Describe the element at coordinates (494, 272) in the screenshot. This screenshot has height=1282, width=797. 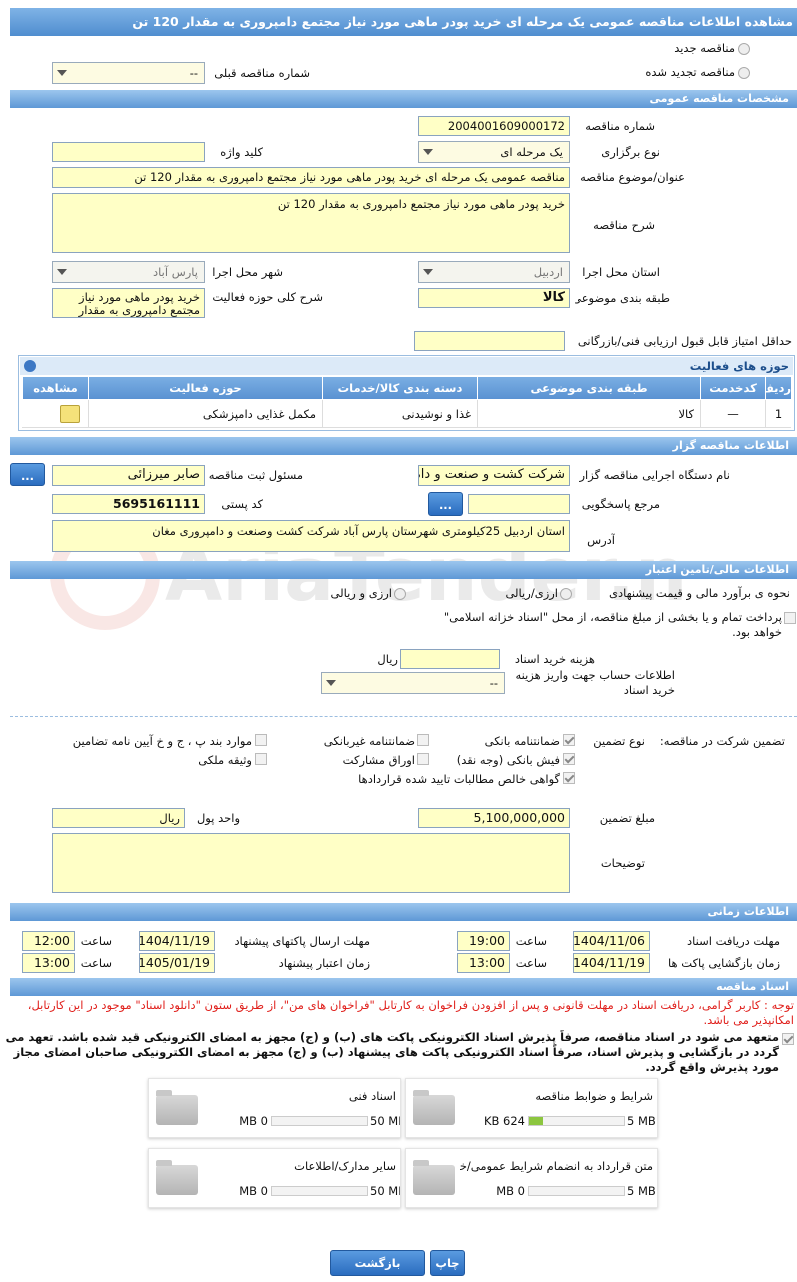
I see `province-select: اردبیل` at that location.